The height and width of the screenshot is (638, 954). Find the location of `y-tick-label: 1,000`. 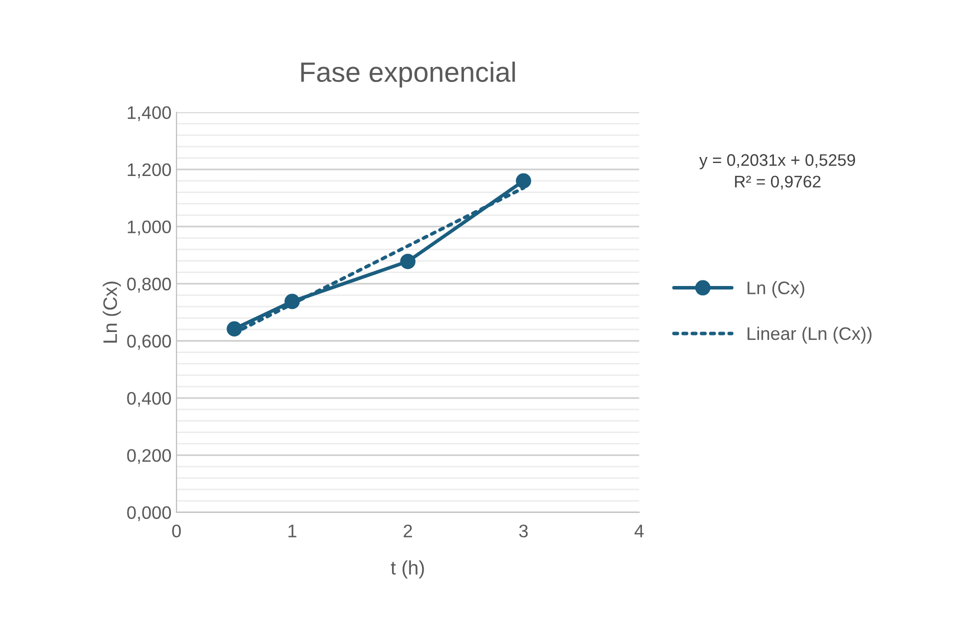

y-tick-label: 1,000 is located at coordinates (149, 228).